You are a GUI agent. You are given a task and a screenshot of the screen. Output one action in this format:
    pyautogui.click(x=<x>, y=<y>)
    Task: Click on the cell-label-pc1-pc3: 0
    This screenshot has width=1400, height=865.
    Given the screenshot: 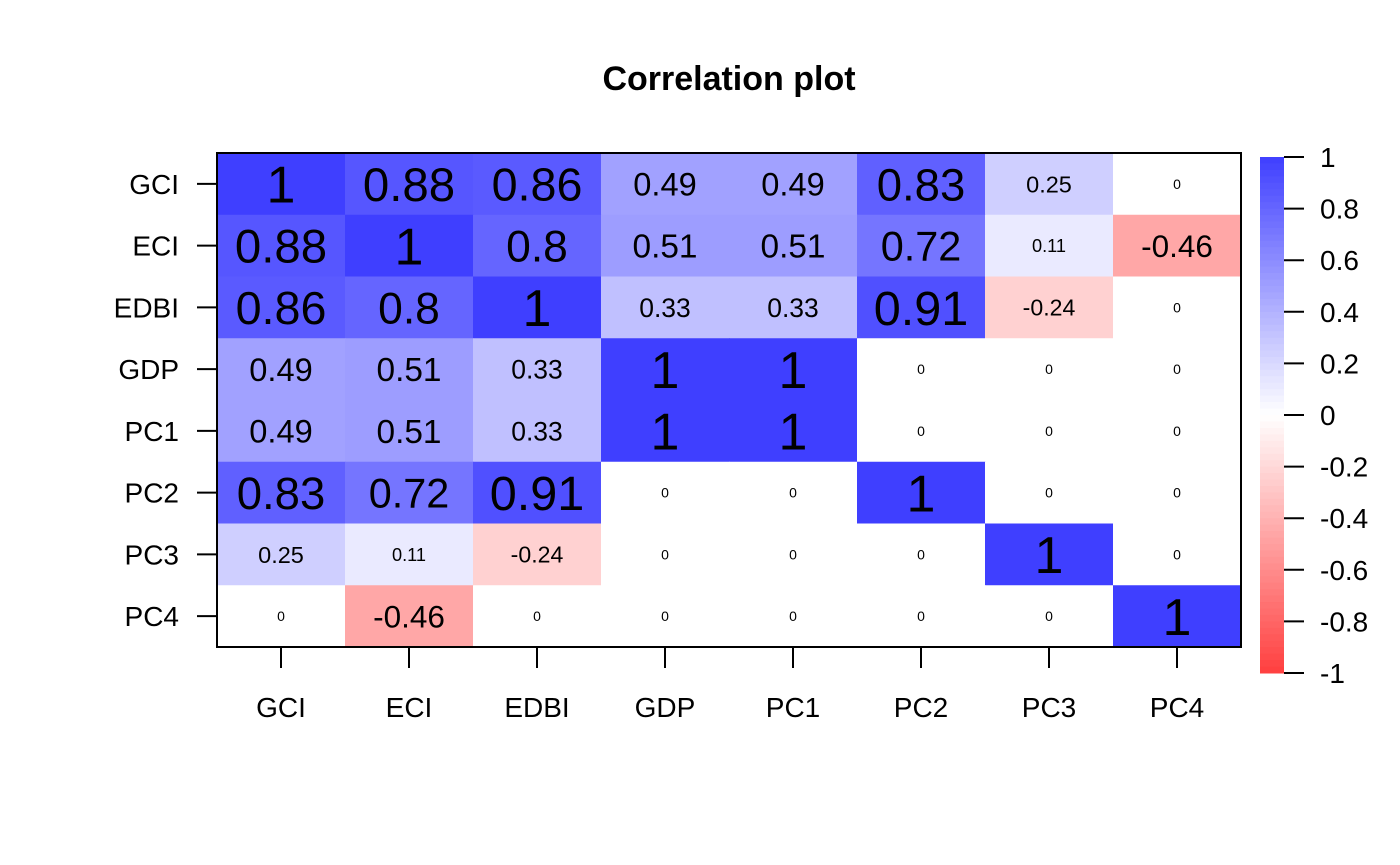 What is the action you would take?
    pyautogui.click(x=1049, y=431)
    